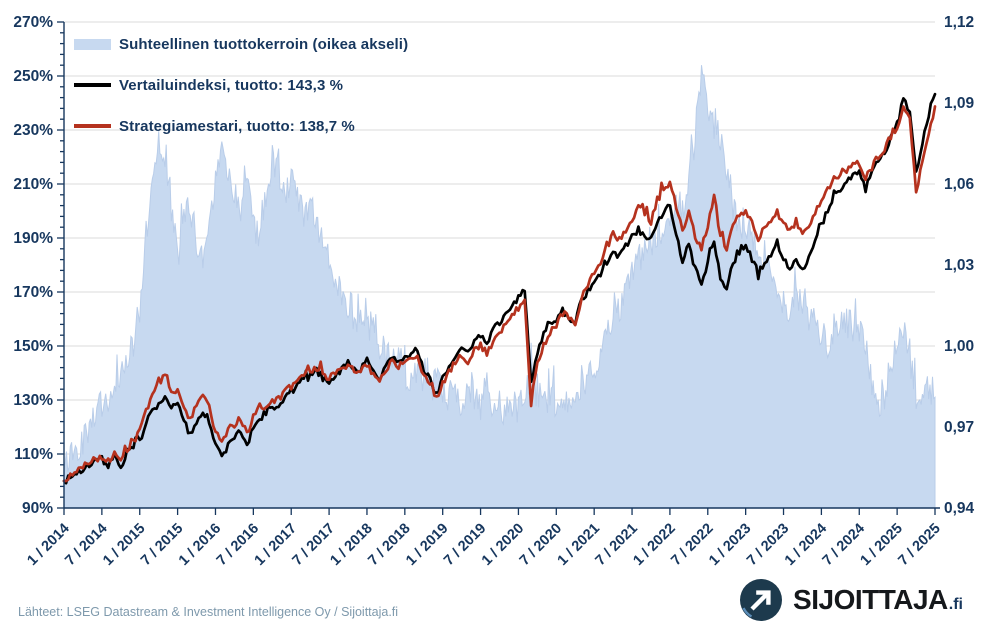 The height and width of the screenshot is (636, 981). I want to click on right-axis-tick-label: 1,12, so click(959, 22).